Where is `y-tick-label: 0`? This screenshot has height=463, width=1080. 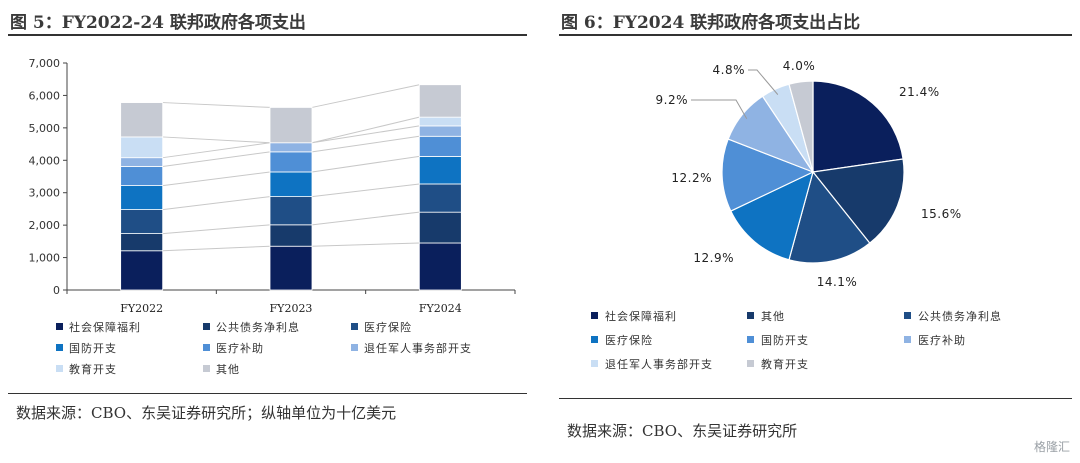
y-tick-label: 0 is located at coordinates (56, 290).